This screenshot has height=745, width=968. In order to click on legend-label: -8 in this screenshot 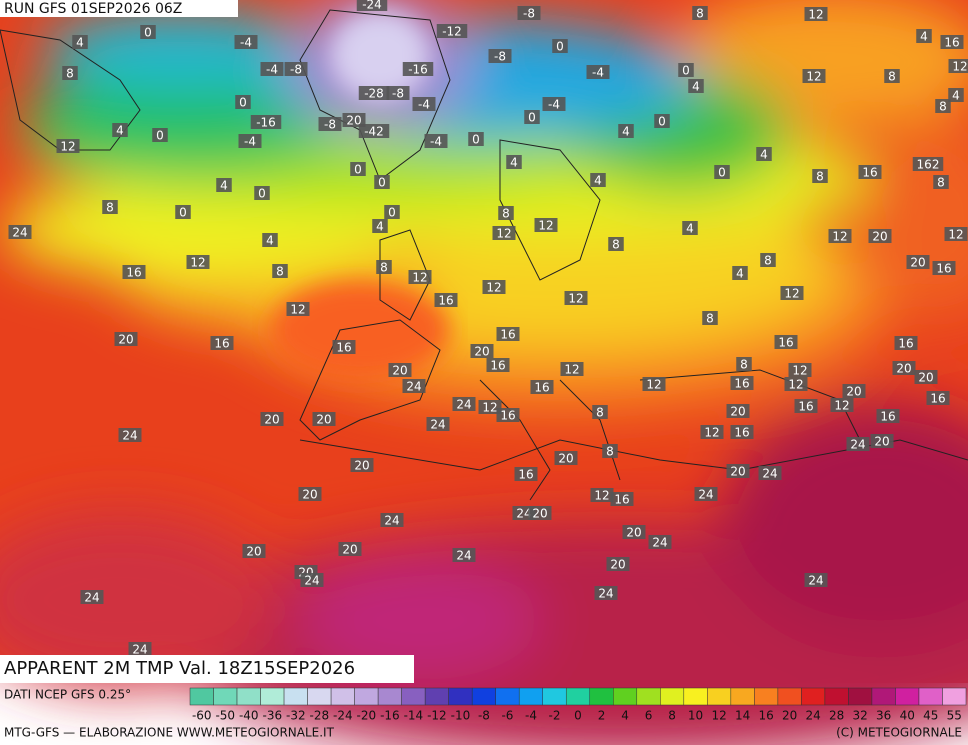, I will do `click(484, 716)`.